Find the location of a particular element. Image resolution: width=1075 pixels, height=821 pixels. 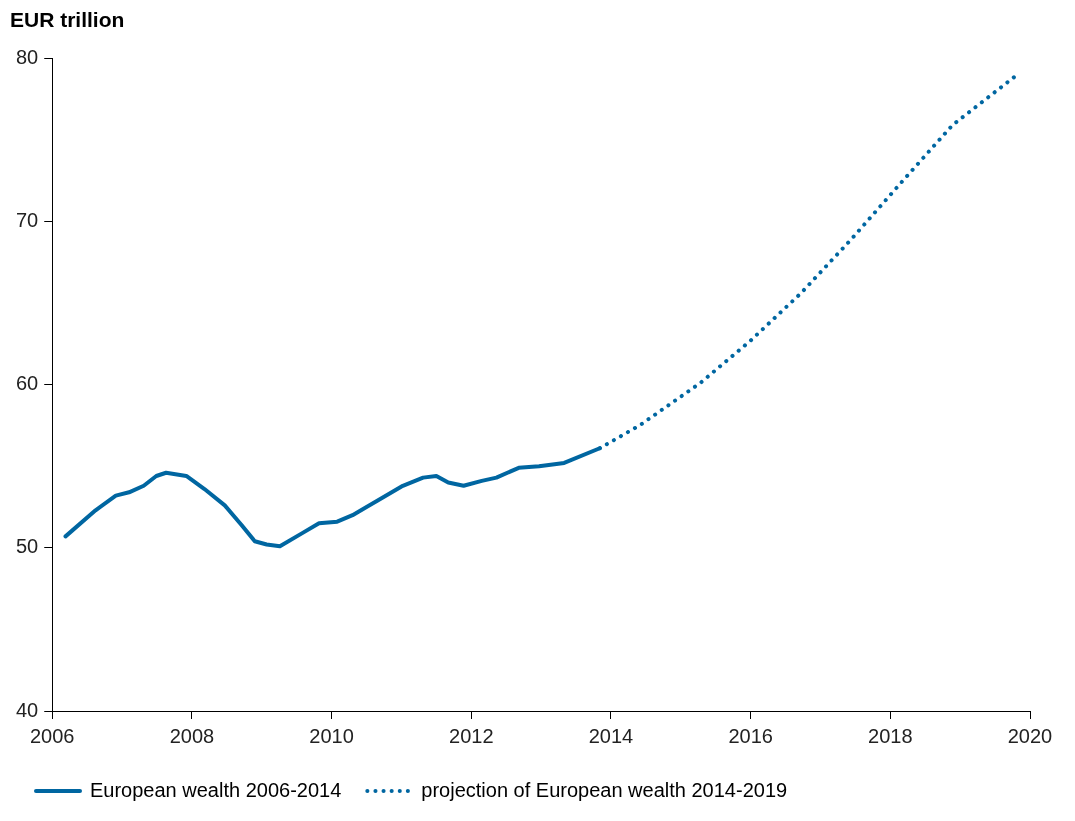

x-tick-label: 2008 is located at coordinates (192, 735).